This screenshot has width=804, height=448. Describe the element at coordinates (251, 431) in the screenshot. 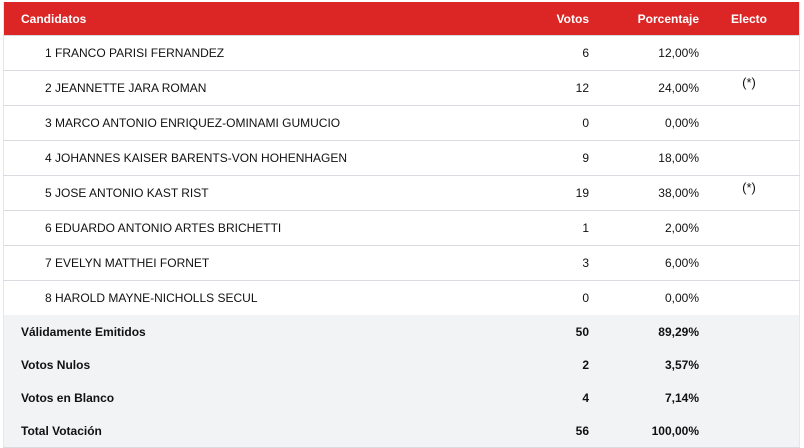

I see `summary-label: Total Votación` at that location.